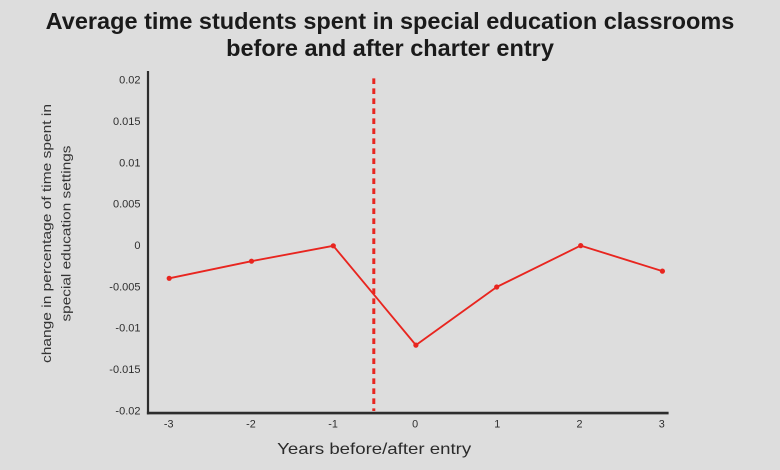 This screenshot has height=470, width=780. Describe the element at coordinates (662, 425) in the screenshot. I see `svg-text: 3` at that location.